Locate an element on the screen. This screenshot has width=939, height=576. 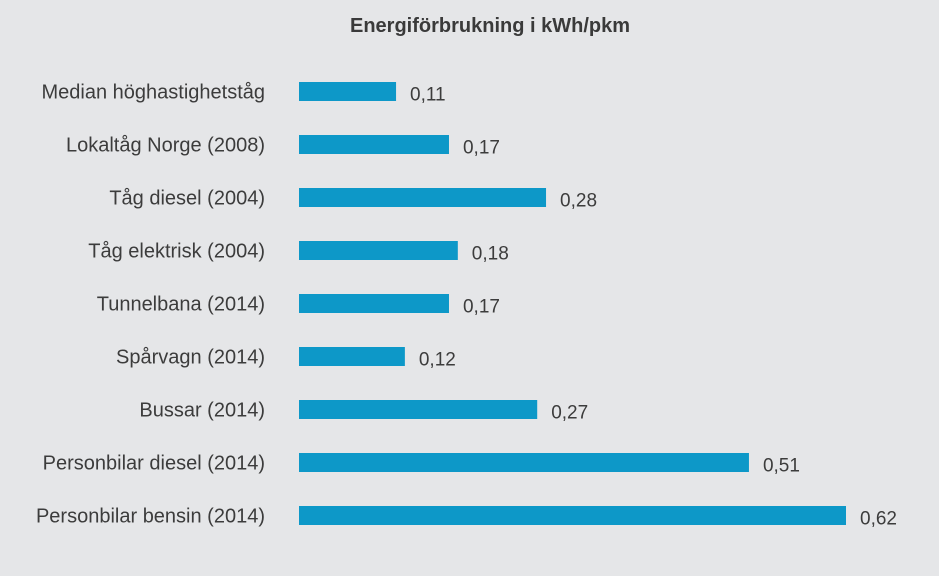
value-label: 0,18 is located at coordinates (490, 254).